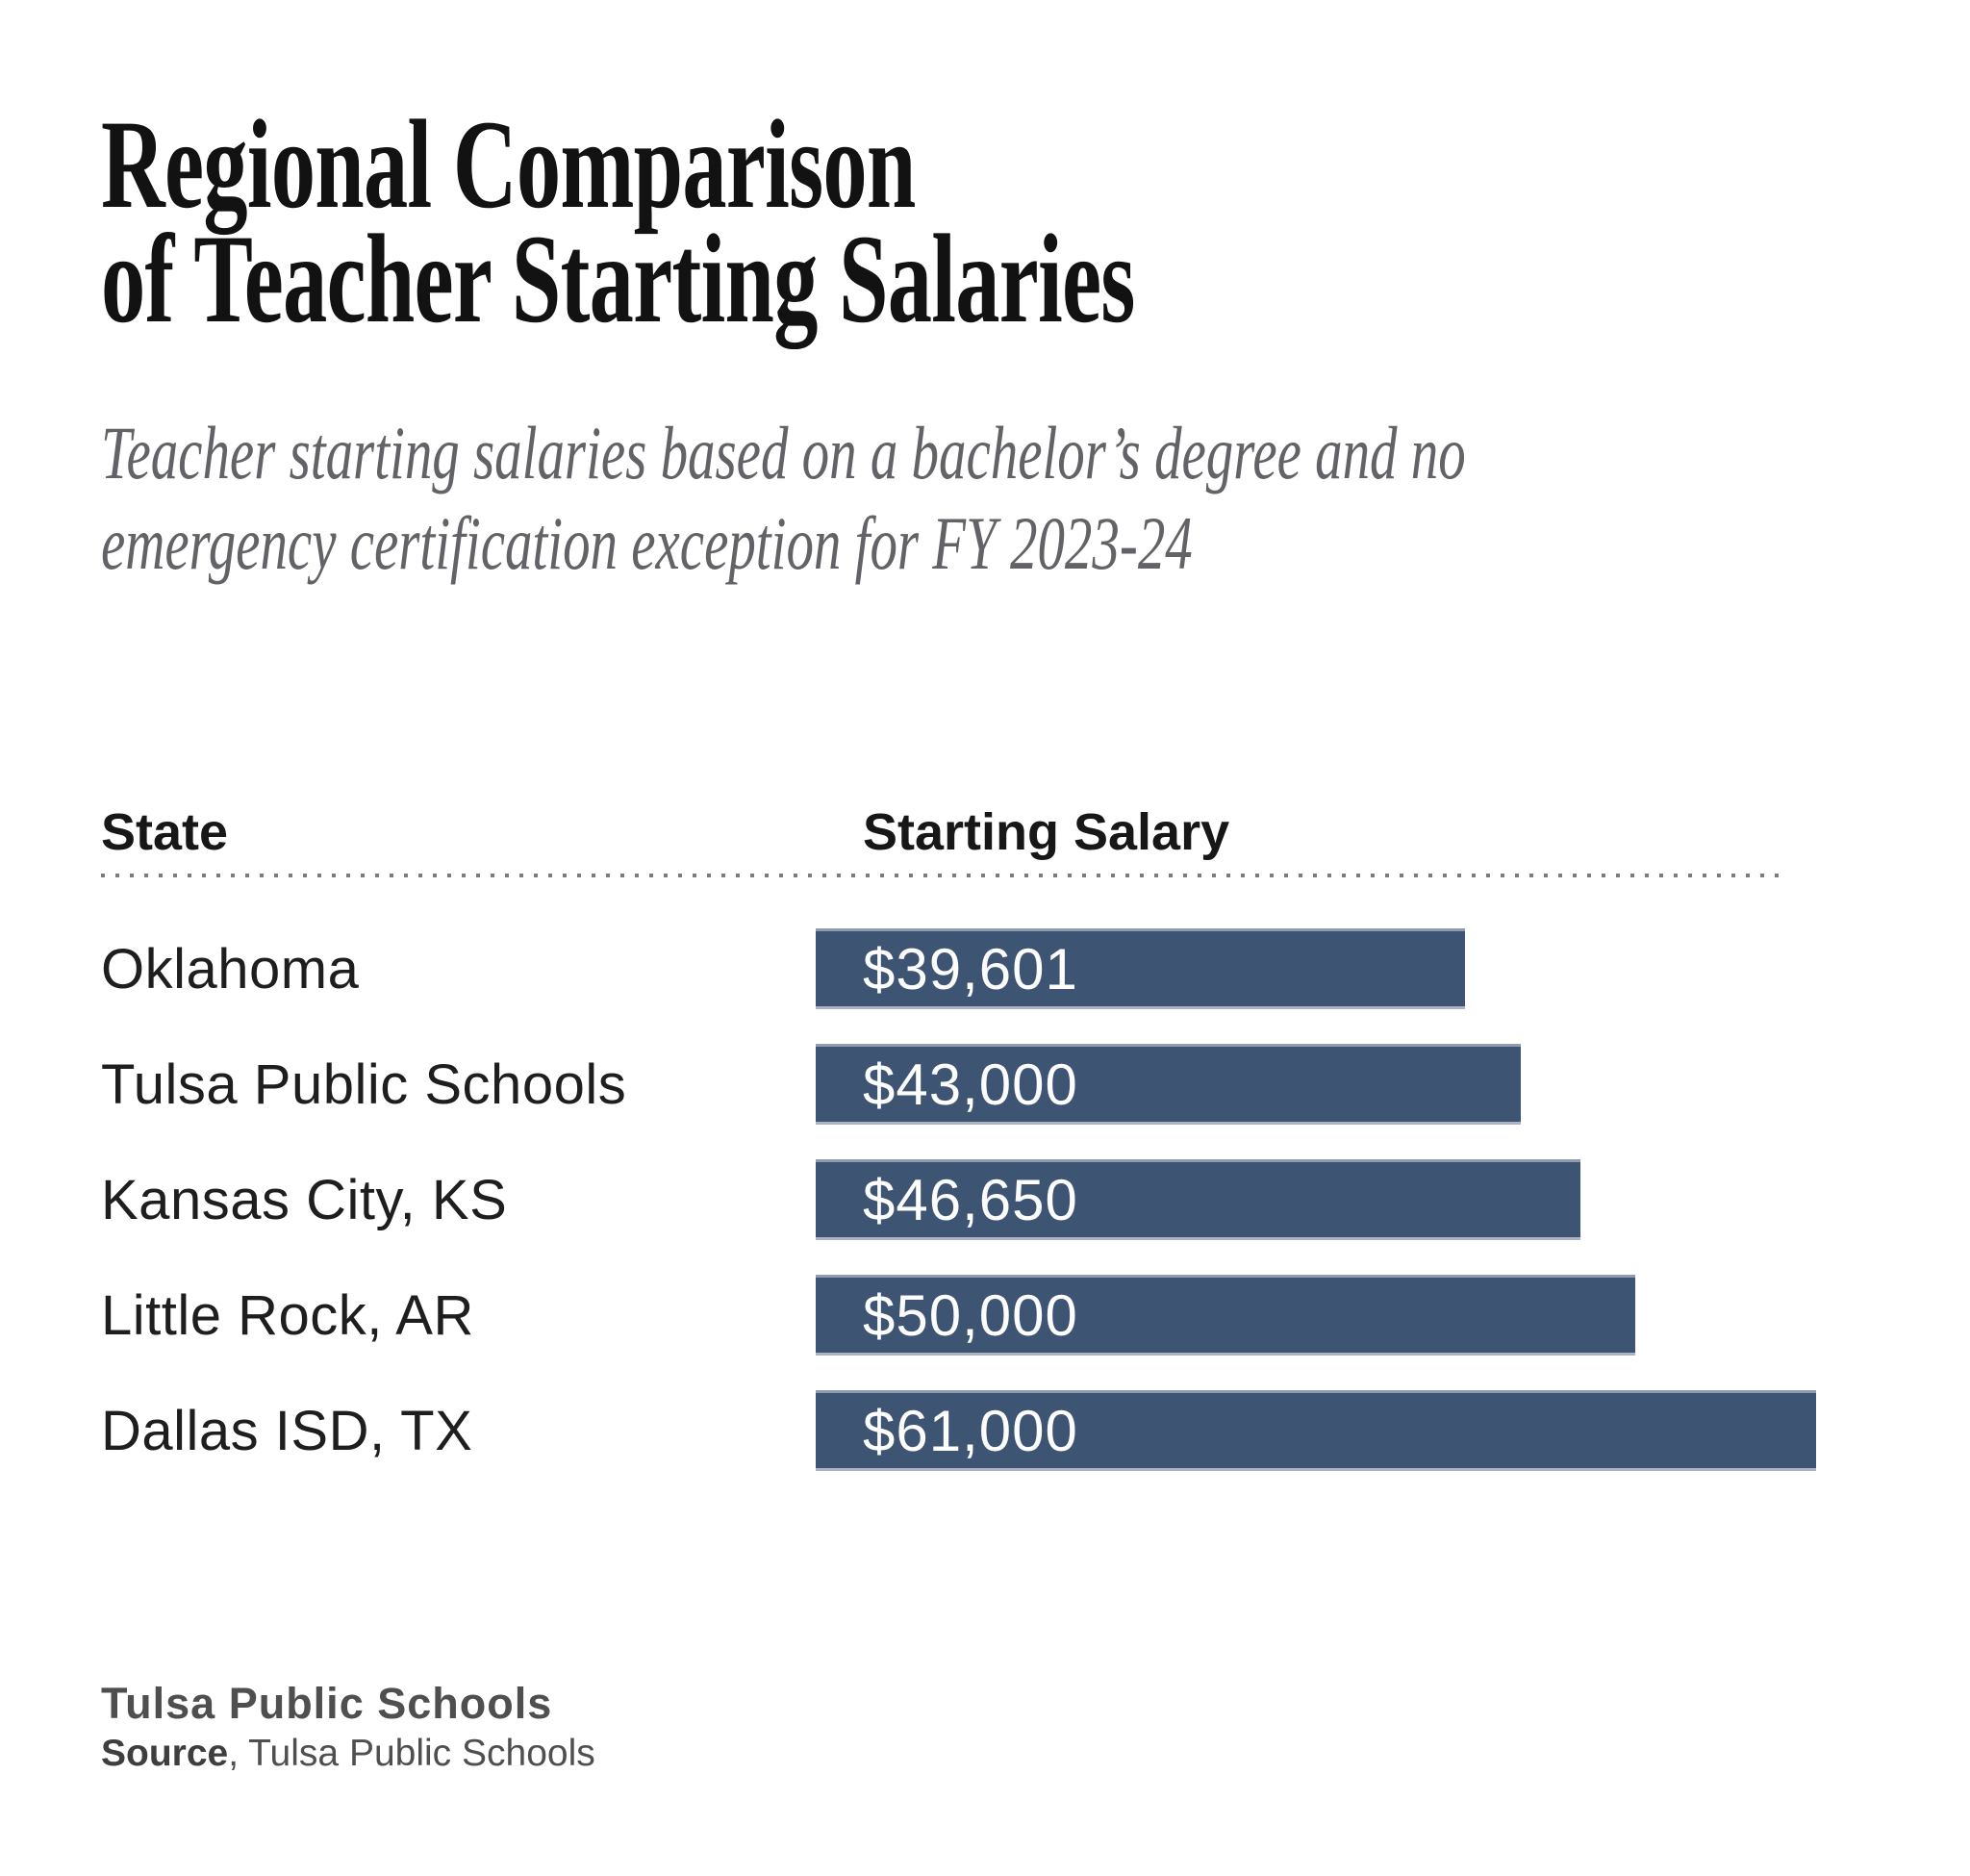 Image resolution: width=1970 pixels, height=1876 pixels. I want to click on page-title-line-2: of Teacher Starting Salaries, so click(618, 278).